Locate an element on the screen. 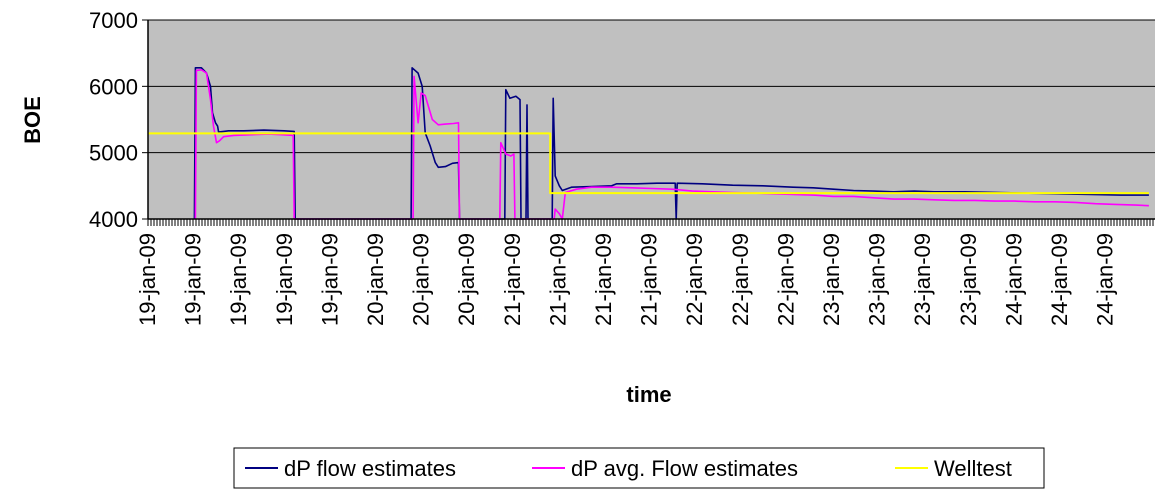 The width and height of the screenshot is (1155, 493). y-axis-ticks: 4000 5000 6000 7000 is located at coordinates (118, 120).